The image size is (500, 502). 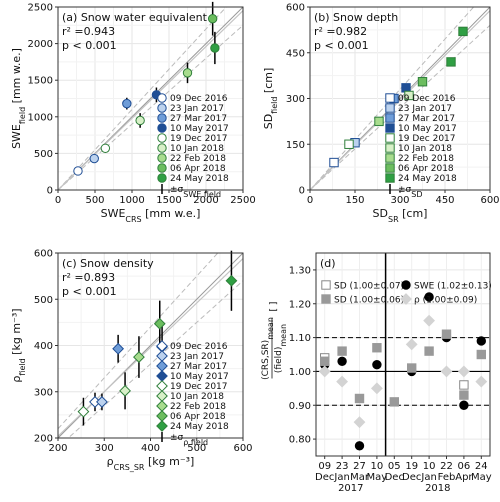 I want to click on x-tick-label: 500, so click(x=94, y=200).